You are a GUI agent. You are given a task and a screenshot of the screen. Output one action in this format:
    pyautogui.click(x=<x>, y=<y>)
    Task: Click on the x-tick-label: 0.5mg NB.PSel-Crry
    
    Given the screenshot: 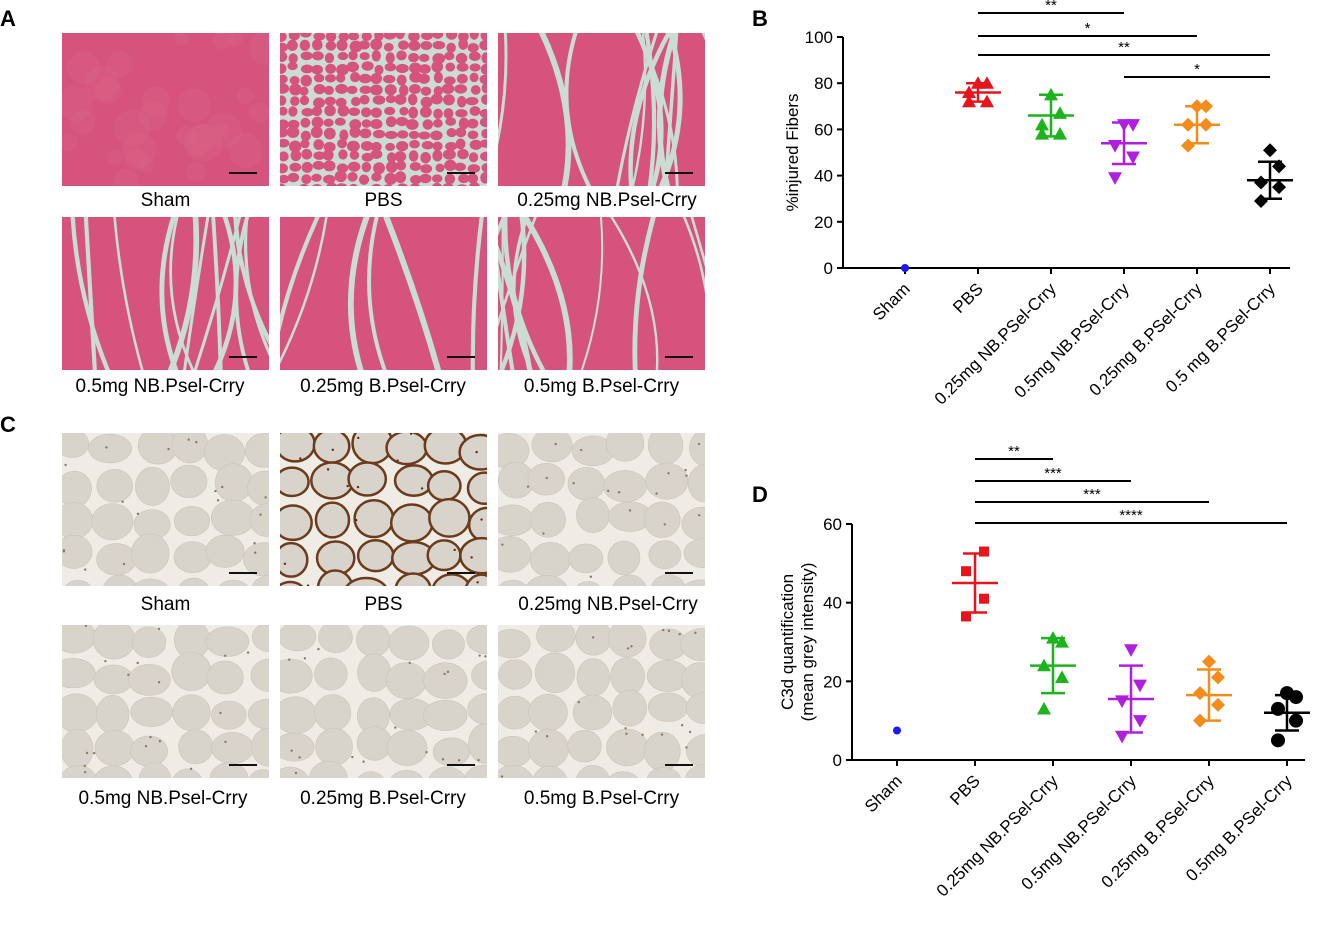 What is the action you would take?
    pyautogui.click(x=1079, y=832)
    